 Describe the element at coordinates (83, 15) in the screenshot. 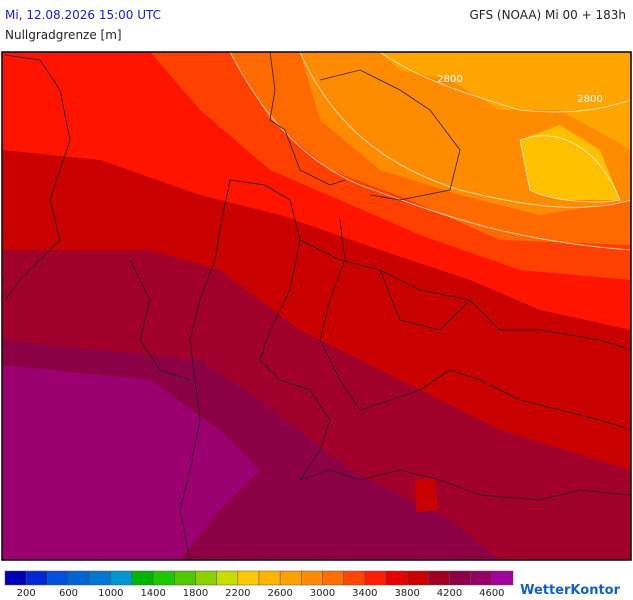

I see `datetime: Mi, 12.08.2026 15:00 UTC` at that location.